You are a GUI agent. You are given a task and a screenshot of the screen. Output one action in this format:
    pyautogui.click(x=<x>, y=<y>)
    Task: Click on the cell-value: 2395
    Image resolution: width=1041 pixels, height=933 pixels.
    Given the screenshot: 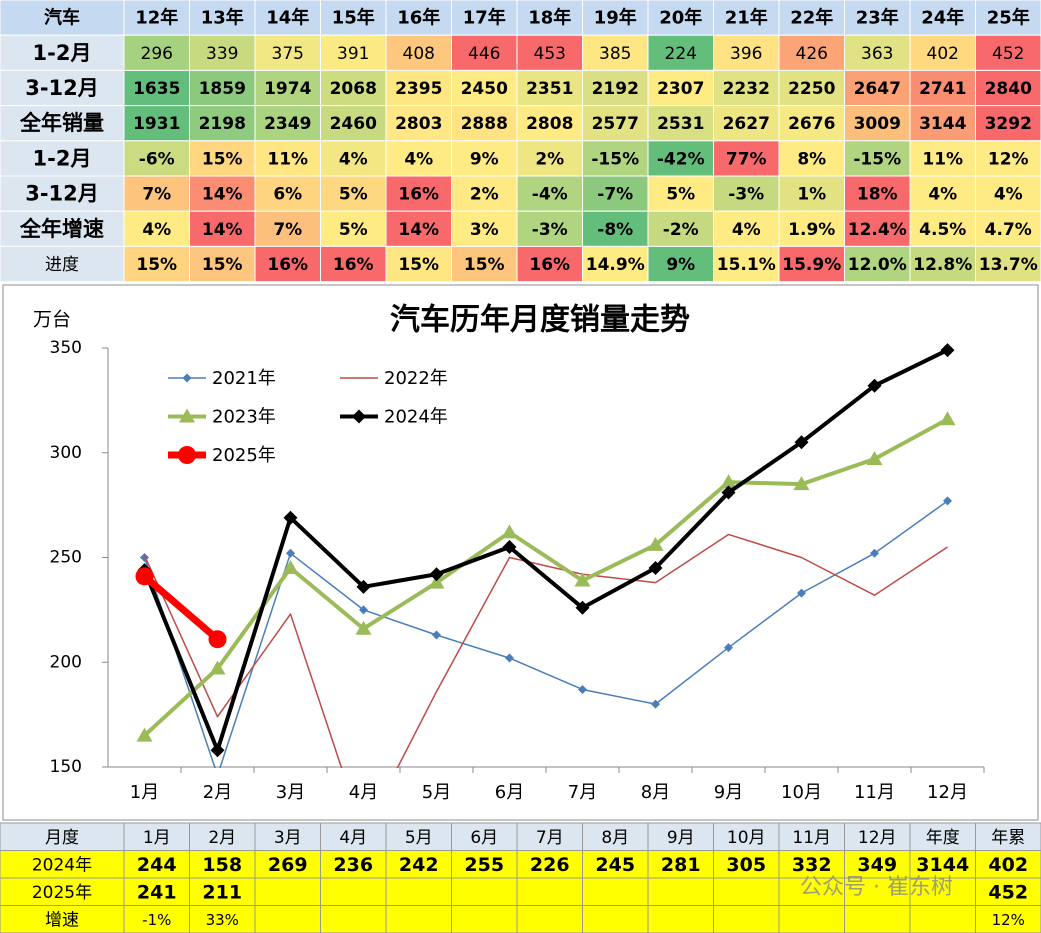 What is the action you would take?
    pyautogui.click(x=418, y=89)
    